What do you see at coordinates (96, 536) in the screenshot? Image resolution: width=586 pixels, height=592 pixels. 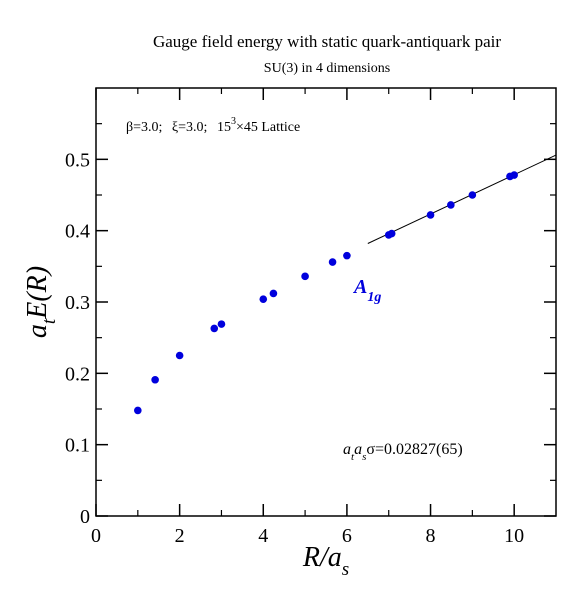 I see `x-tick-label: 0` at bounding box center [96, 536].